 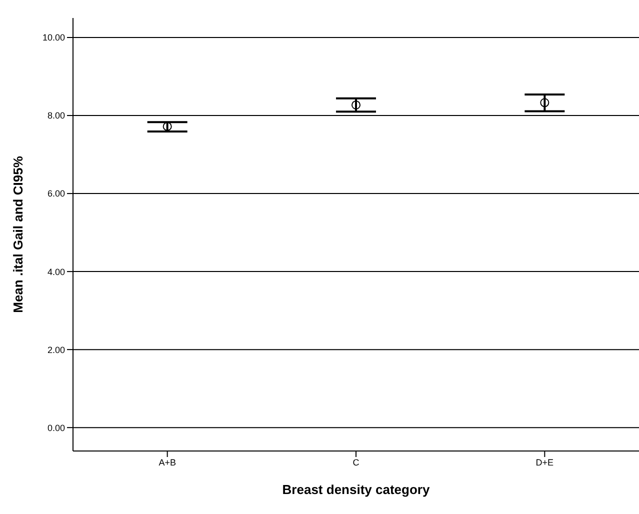 What do you see at coordinates (167, 462) in the screenshot?
I see `x-tick-label: A+B` at bounding box center [167, 462].